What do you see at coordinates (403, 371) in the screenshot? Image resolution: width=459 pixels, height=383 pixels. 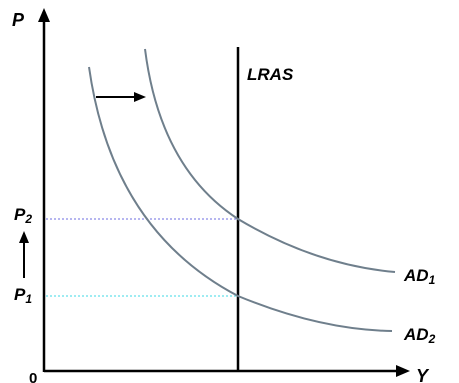 I see `x-axis-arrowhead` at bounding box center [403, 371].